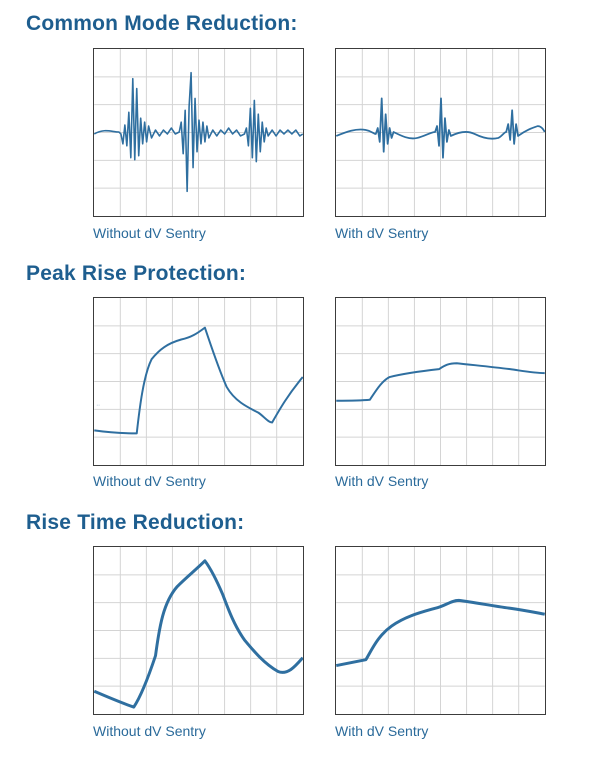 This screenshot has width=595, height=768. I want to click on trace-rise-time-without, so click(198, 634).